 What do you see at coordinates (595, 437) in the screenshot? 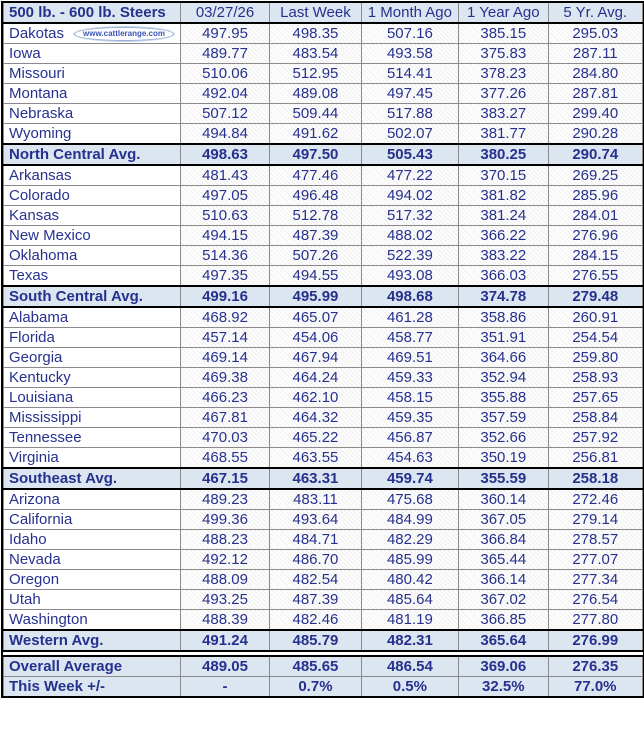
I see `value-cell: 257.92` at bounding box center [595, 437].